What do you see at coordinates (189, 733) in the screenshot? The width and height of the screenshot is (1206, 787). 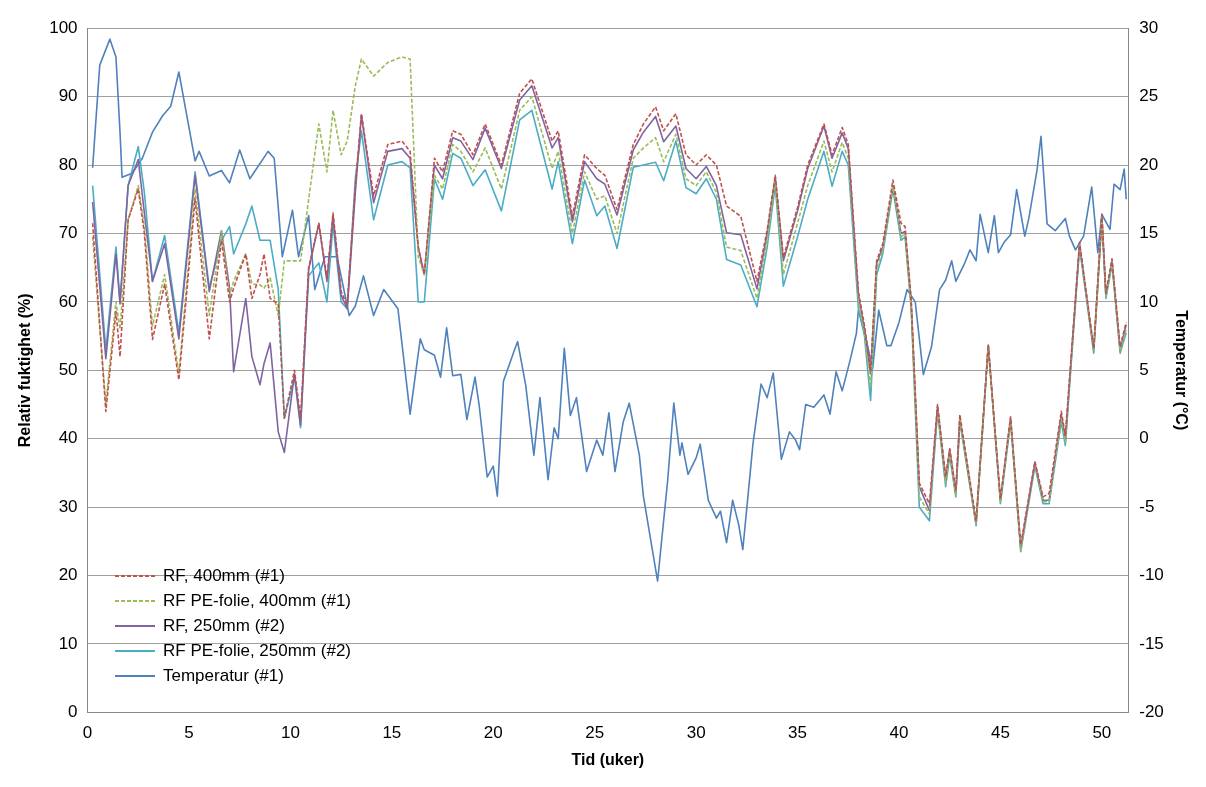 I see `x-tick-label: 5` at bounding box center [189, 733].